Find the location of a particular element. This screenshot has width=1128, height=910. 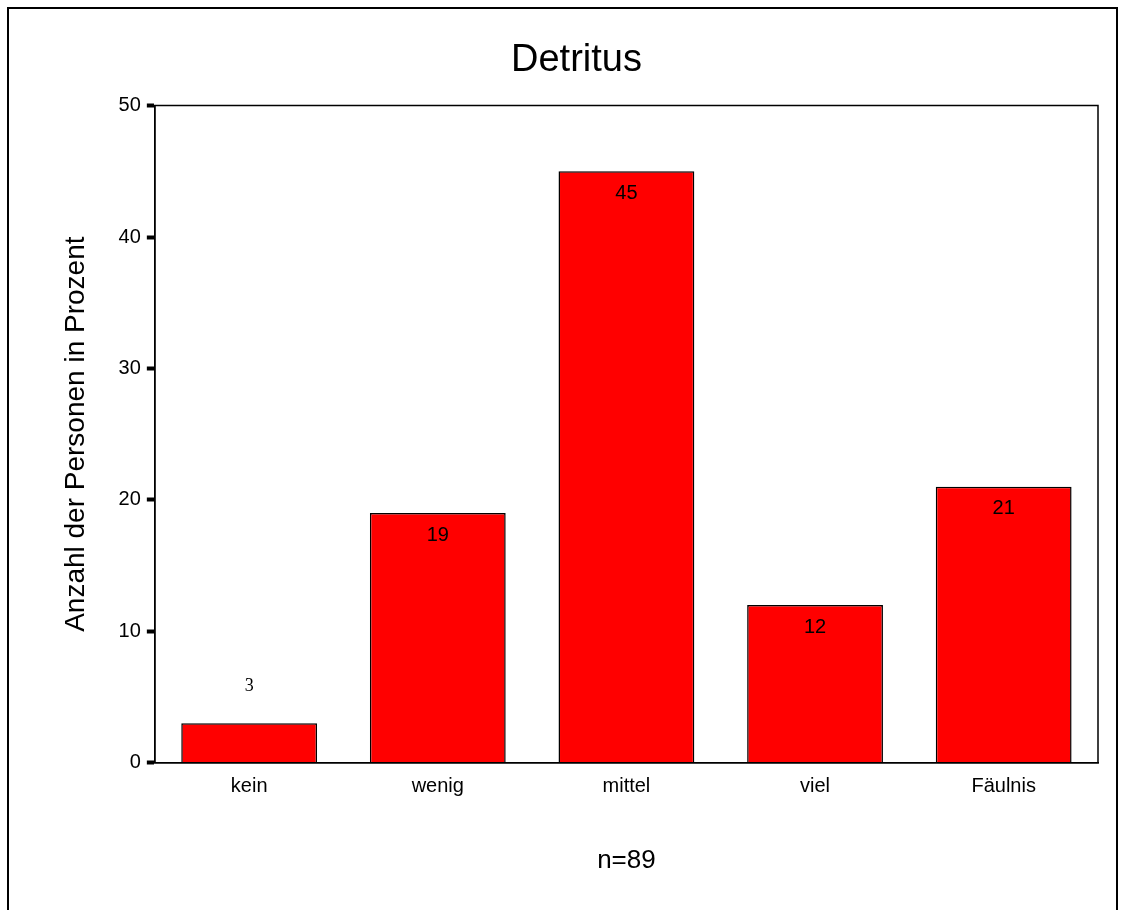

y-axis-title: Anzahl der Personen in Prozent is located at coordinates (74, 434).